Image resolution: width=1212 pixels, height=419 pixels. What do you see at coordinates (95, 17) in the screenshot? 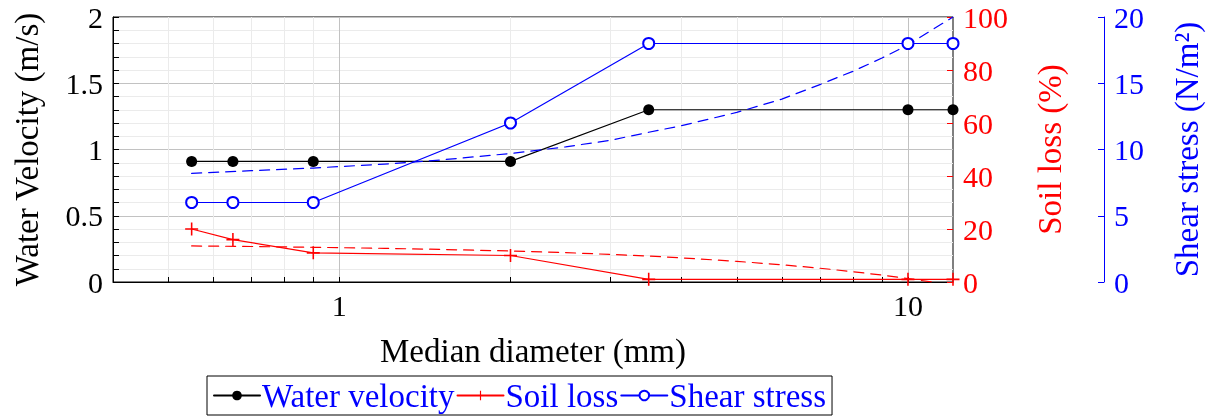
I see `y-tick-label: 2` at bounding box center [95, 17].